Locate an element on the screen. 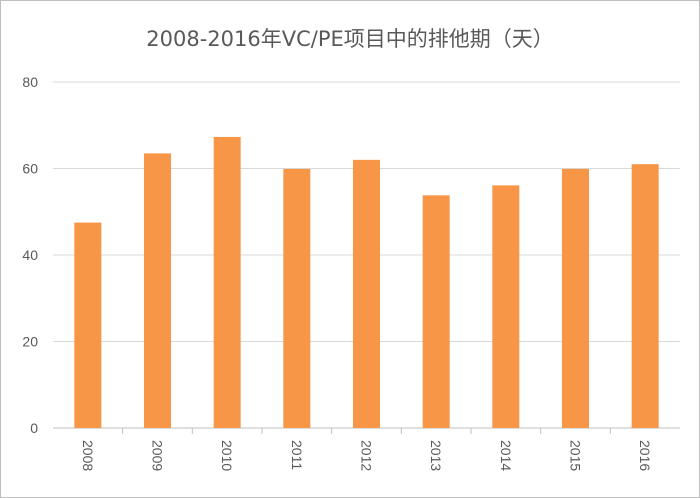  x-tick-label: 2016 is located at coordinates (645, 455).